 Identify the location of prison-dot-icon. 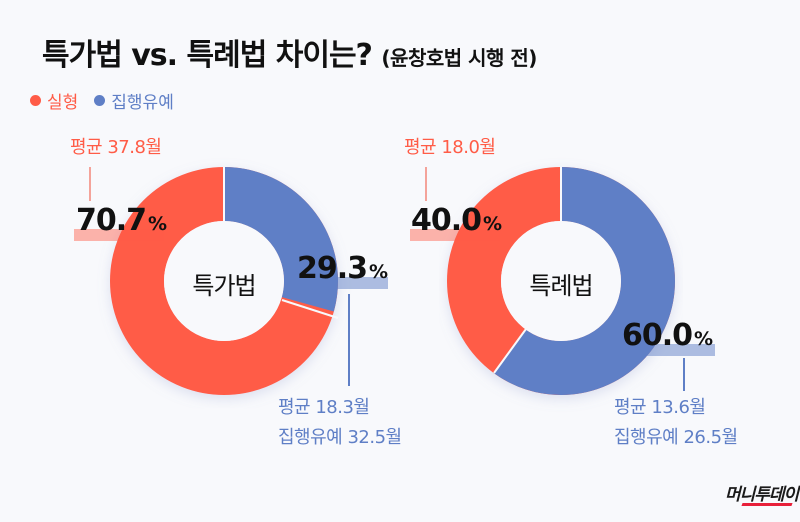
(35, 100).